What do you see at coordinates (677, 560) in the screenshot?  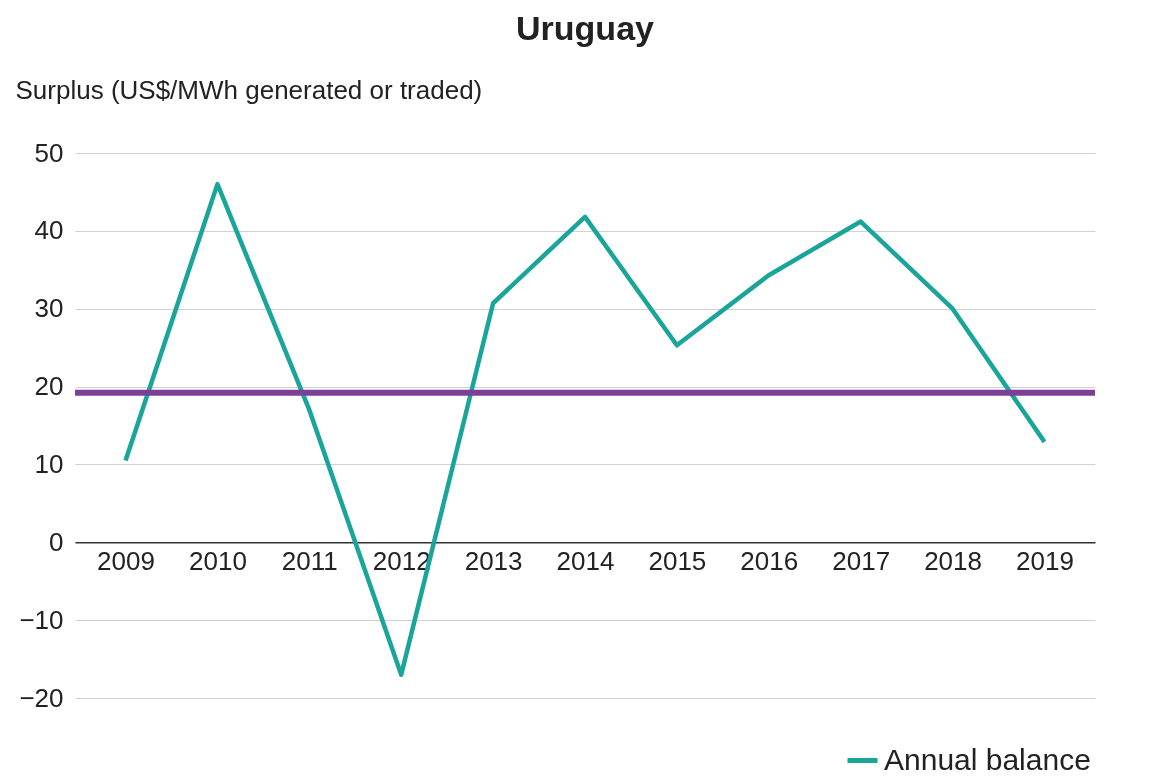 I see `x-tick-label: 2015` at bounding box center [677, 560].